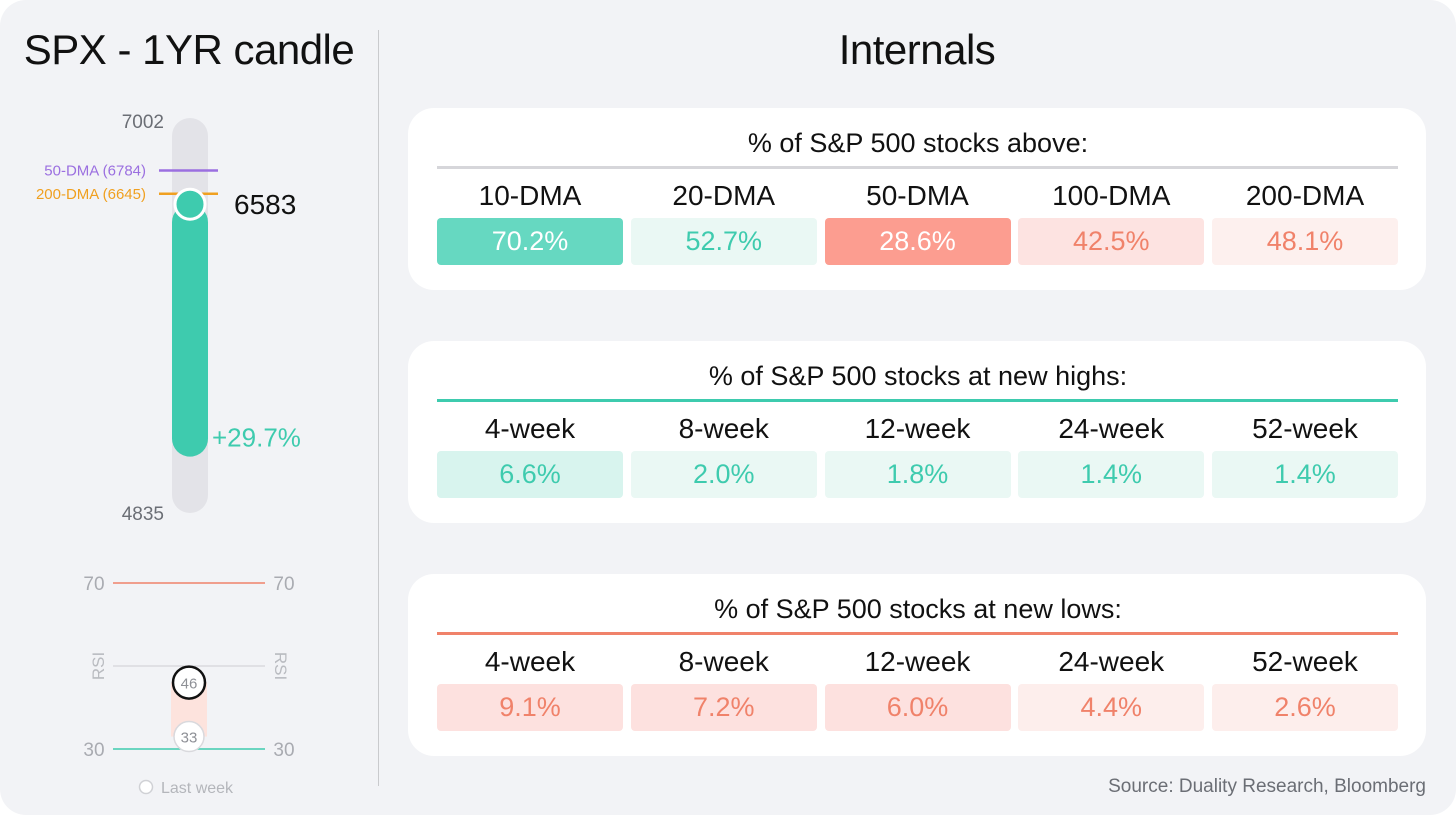 The image size is (1456, 815). I want to click on rsi-current-marker, so click(189, 682).